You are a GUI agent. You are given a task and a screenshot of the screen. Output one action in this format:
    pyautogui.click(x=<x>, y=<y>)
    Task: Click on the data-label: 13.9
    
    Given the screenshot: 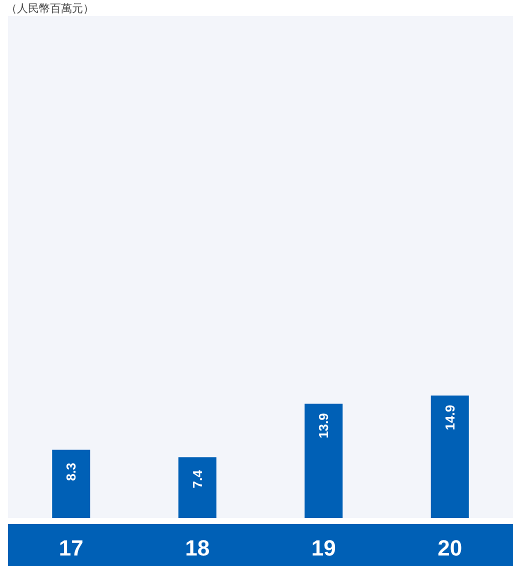 What is the action you would take?
    pyautogui.click(x=324, y=425)
    